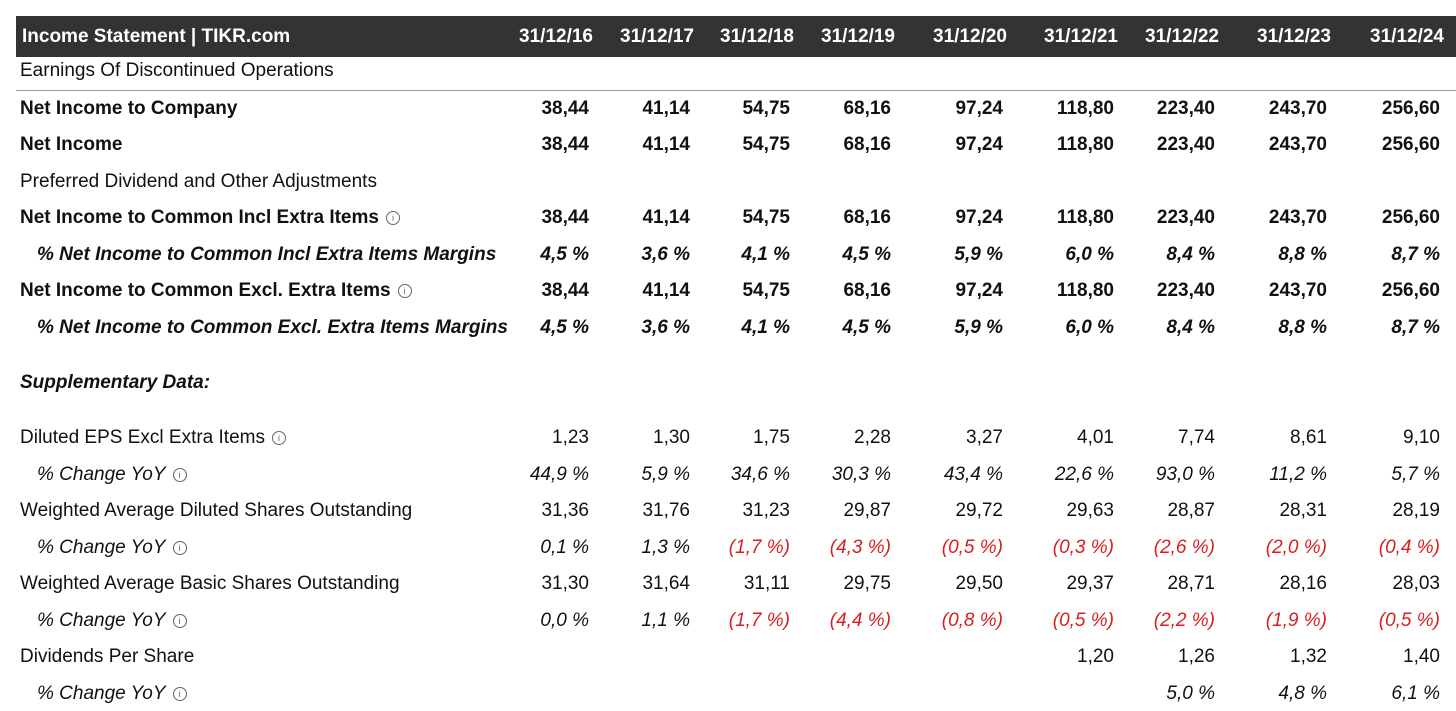 The height and width of the screenshot is (711, 1456). I want to click on value-cell: 2,28, so click(872, 437).